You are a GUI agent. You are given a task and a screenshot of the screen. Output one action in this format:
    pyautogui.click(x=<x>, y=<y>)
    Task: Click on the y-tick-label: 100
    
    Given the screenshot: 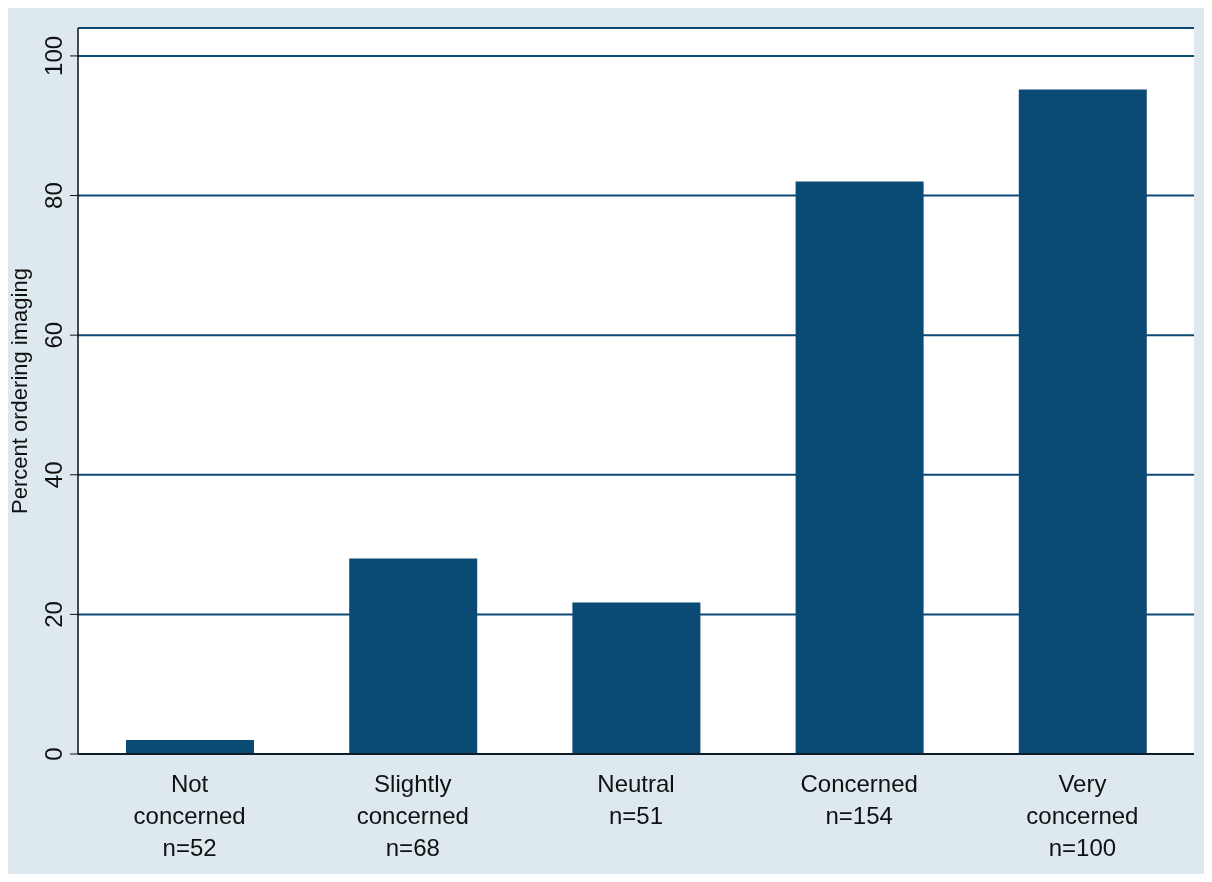 What is the action you would take?
    pyautogui.click(x=53, y=55)
    